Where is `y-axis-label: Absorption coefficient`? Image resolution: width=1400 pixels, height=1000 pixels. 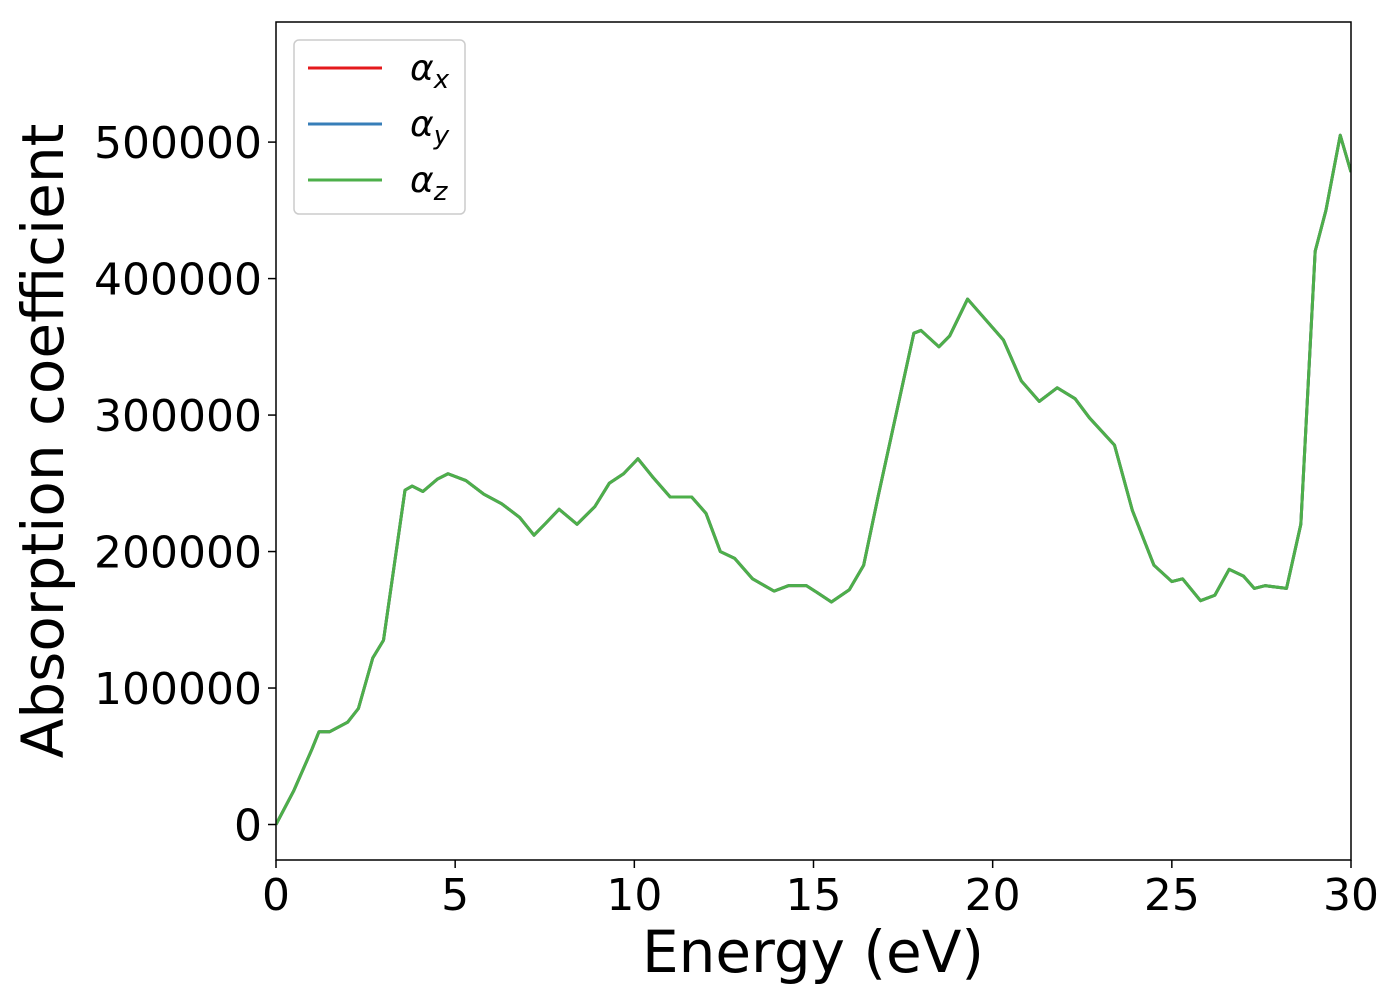 y-axis-label: Absorption coefficient is located at coordinates (43, 441).